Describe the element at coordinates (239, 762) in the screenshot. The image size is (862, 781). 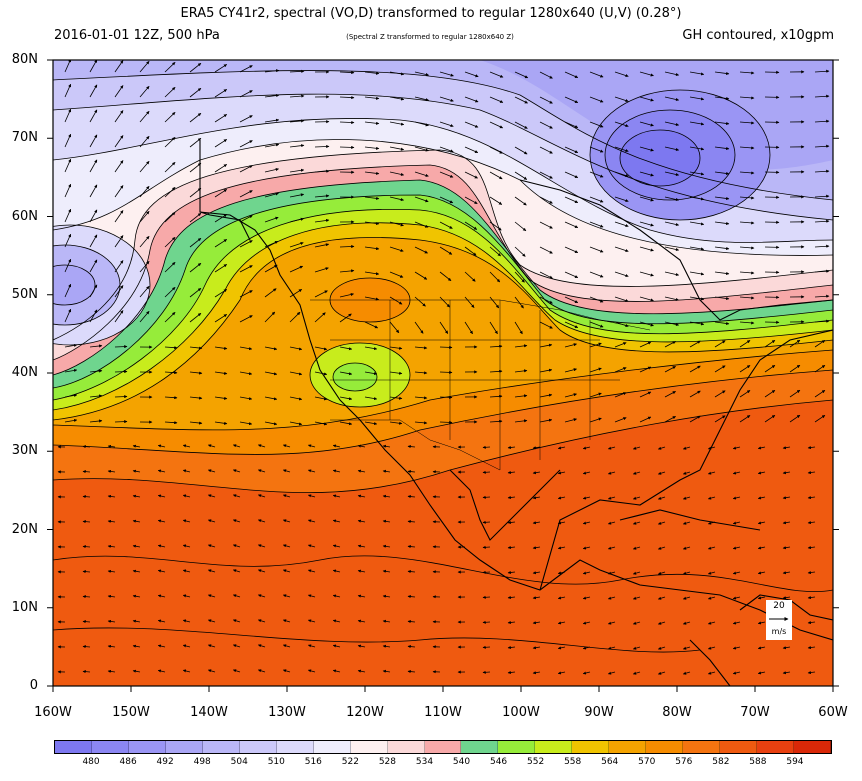
I see `legend-label: 504` at that location.